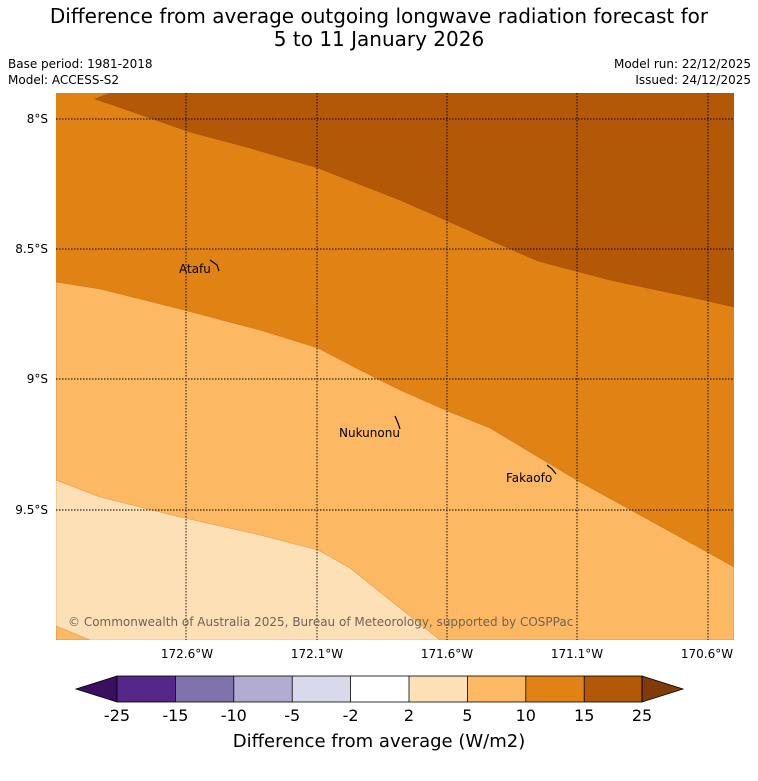  Describe the element at coordinates (584, 715) in the screenshot. I see `colorbar-tick-9: 15` at that location.